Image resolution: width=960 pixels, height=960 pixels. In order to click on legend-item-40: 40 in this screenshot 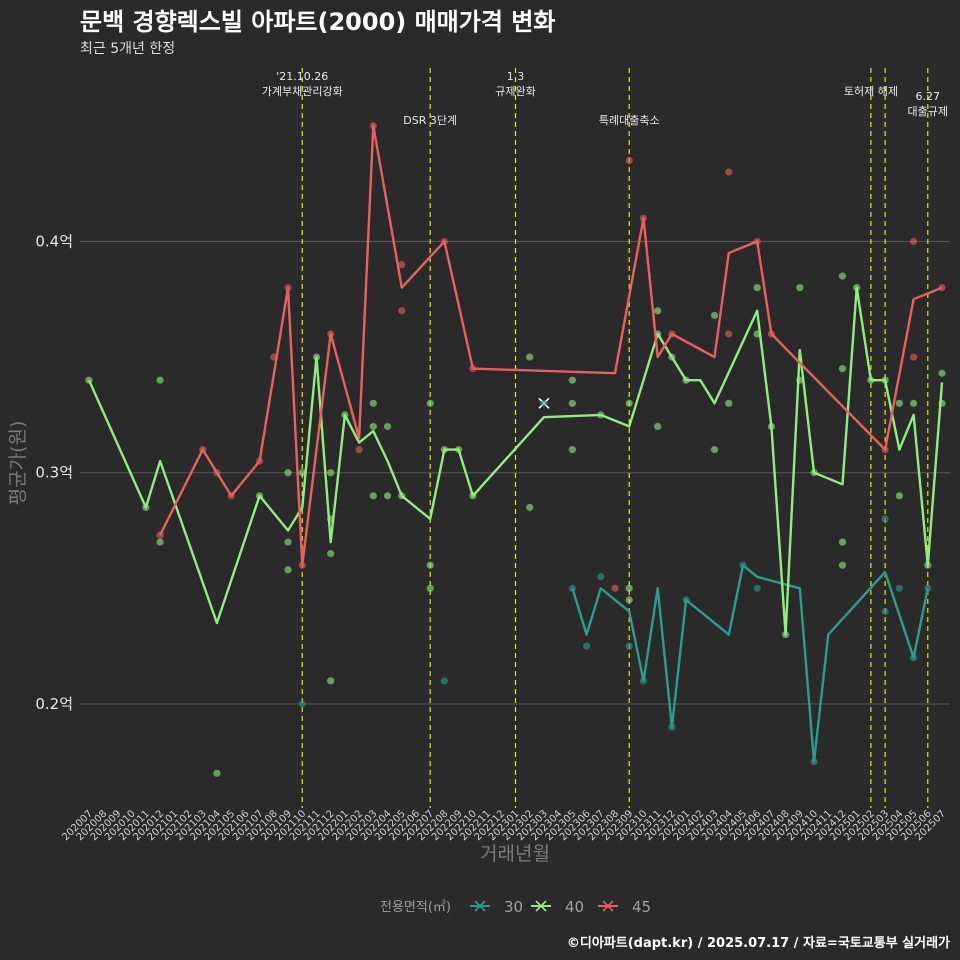, I will do `click(557, 907)`.